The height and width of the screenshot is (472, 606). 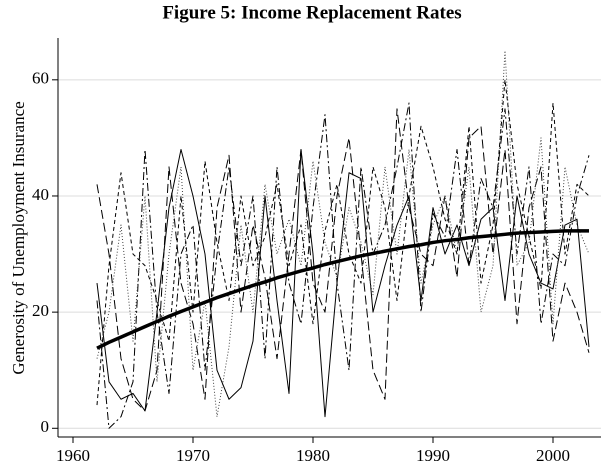 I want to click on x-tick-label: 2000, so click(x=553, y=455).